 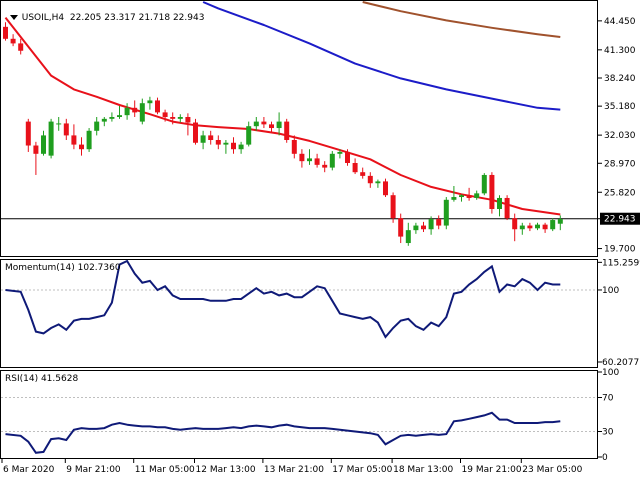 I want to click on rsi-tick-label: 0, so click(x=605, y=458).